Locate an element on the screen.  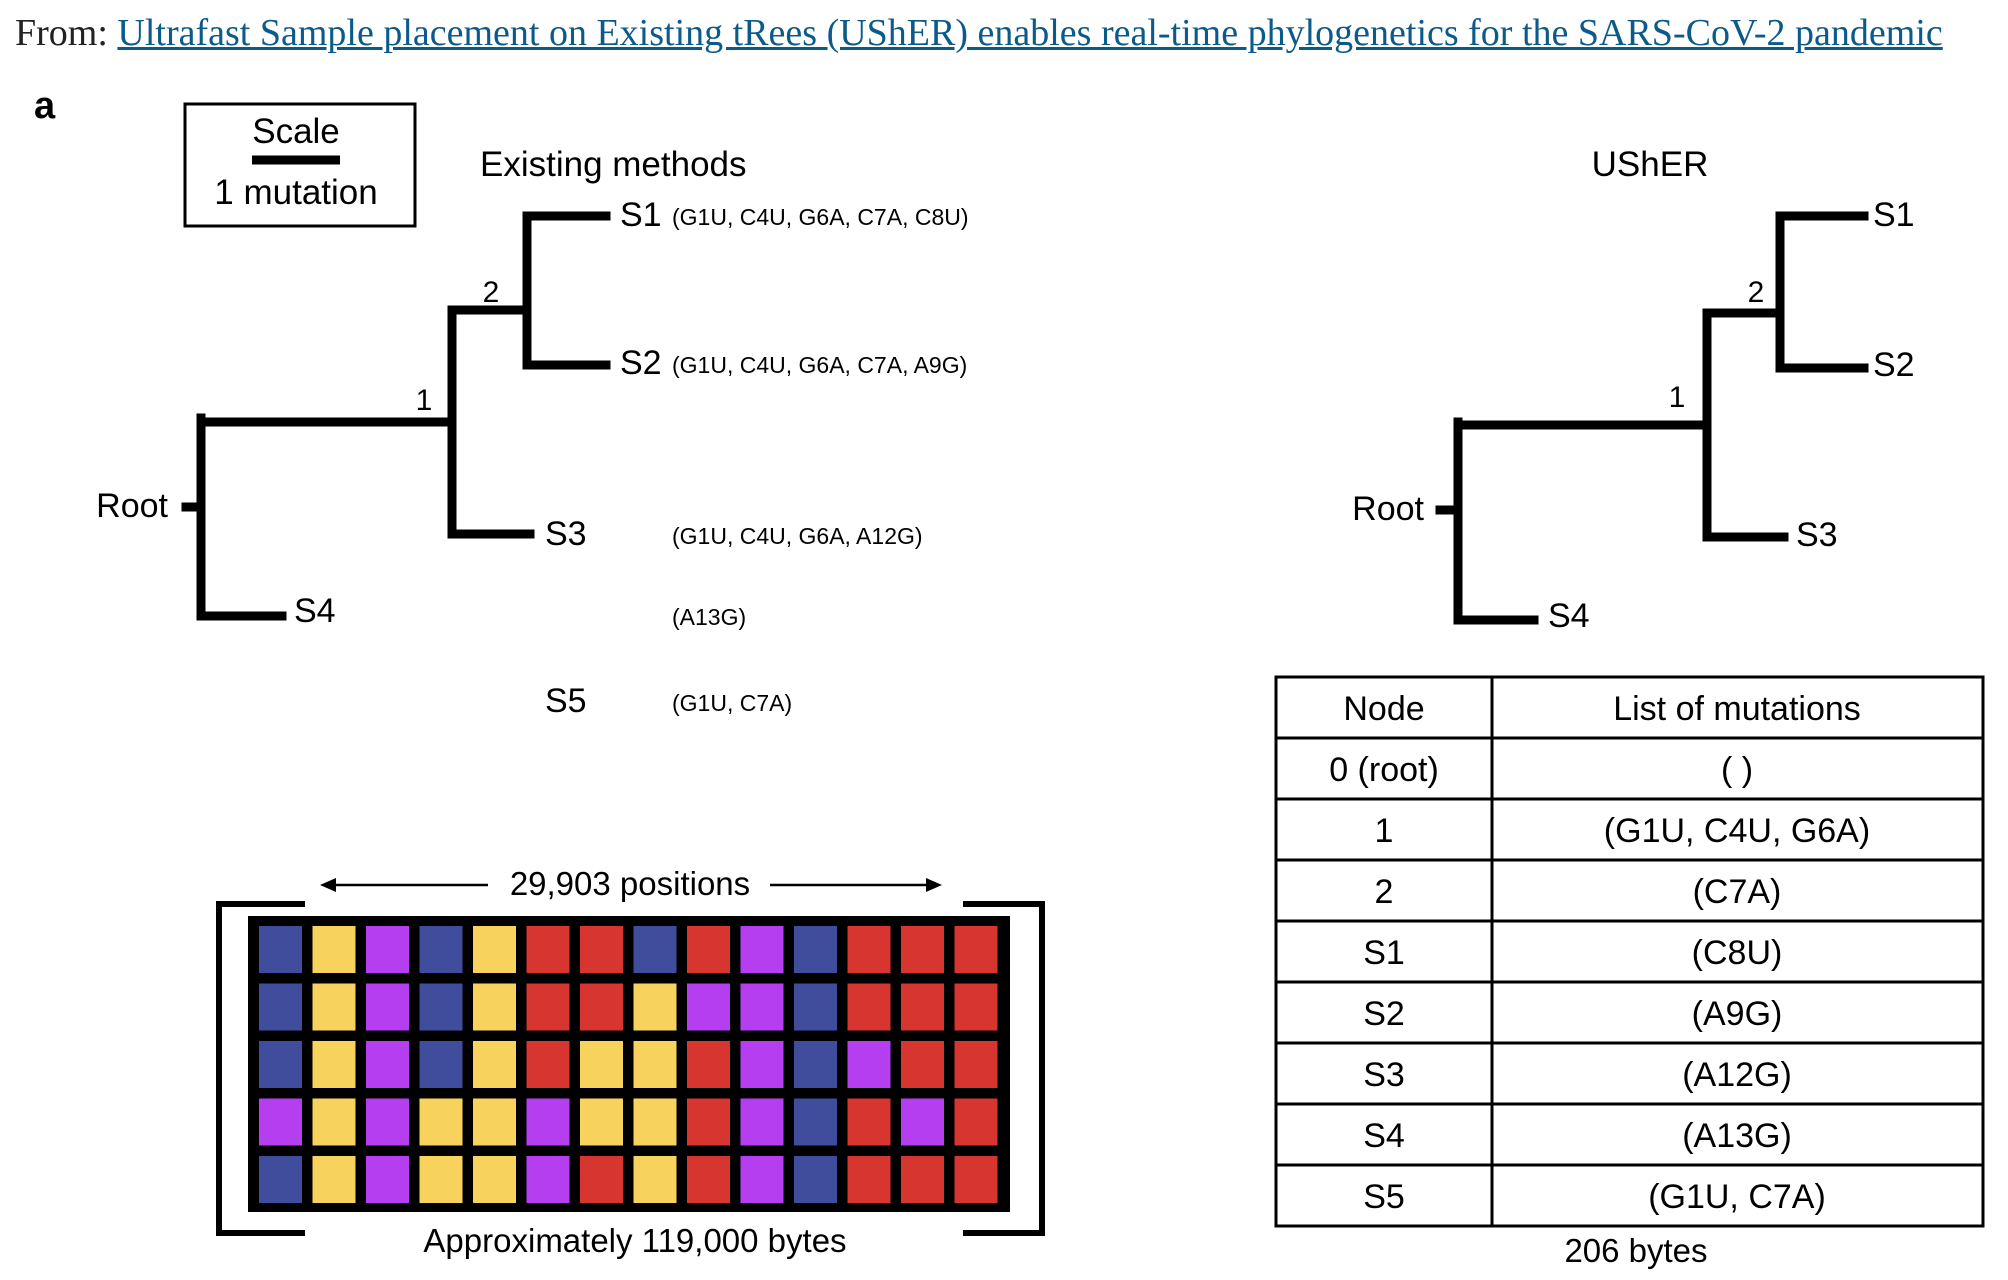
usher-root-label: Root is located at coordinates (1388, 509).